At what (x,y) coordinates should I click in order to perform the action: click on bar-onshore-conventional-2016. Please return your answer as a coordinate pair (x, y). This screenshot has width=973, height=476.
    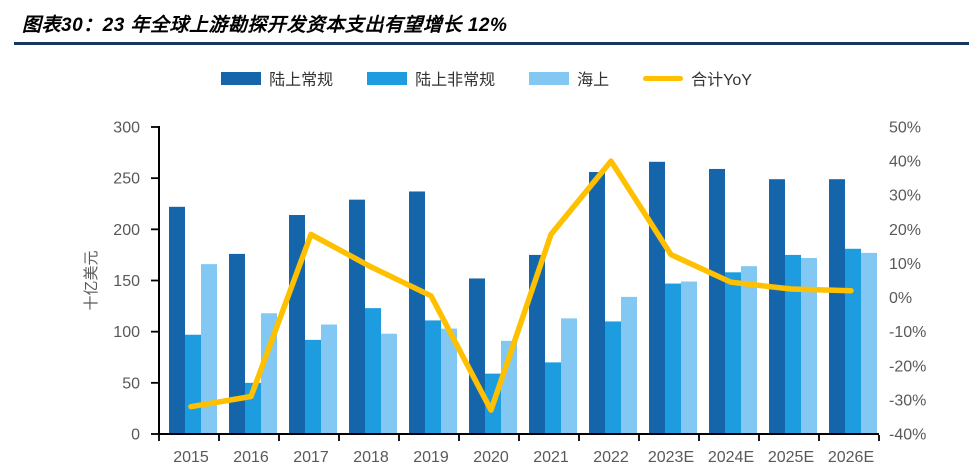
    Looking at the image, I should click on (237, 343).